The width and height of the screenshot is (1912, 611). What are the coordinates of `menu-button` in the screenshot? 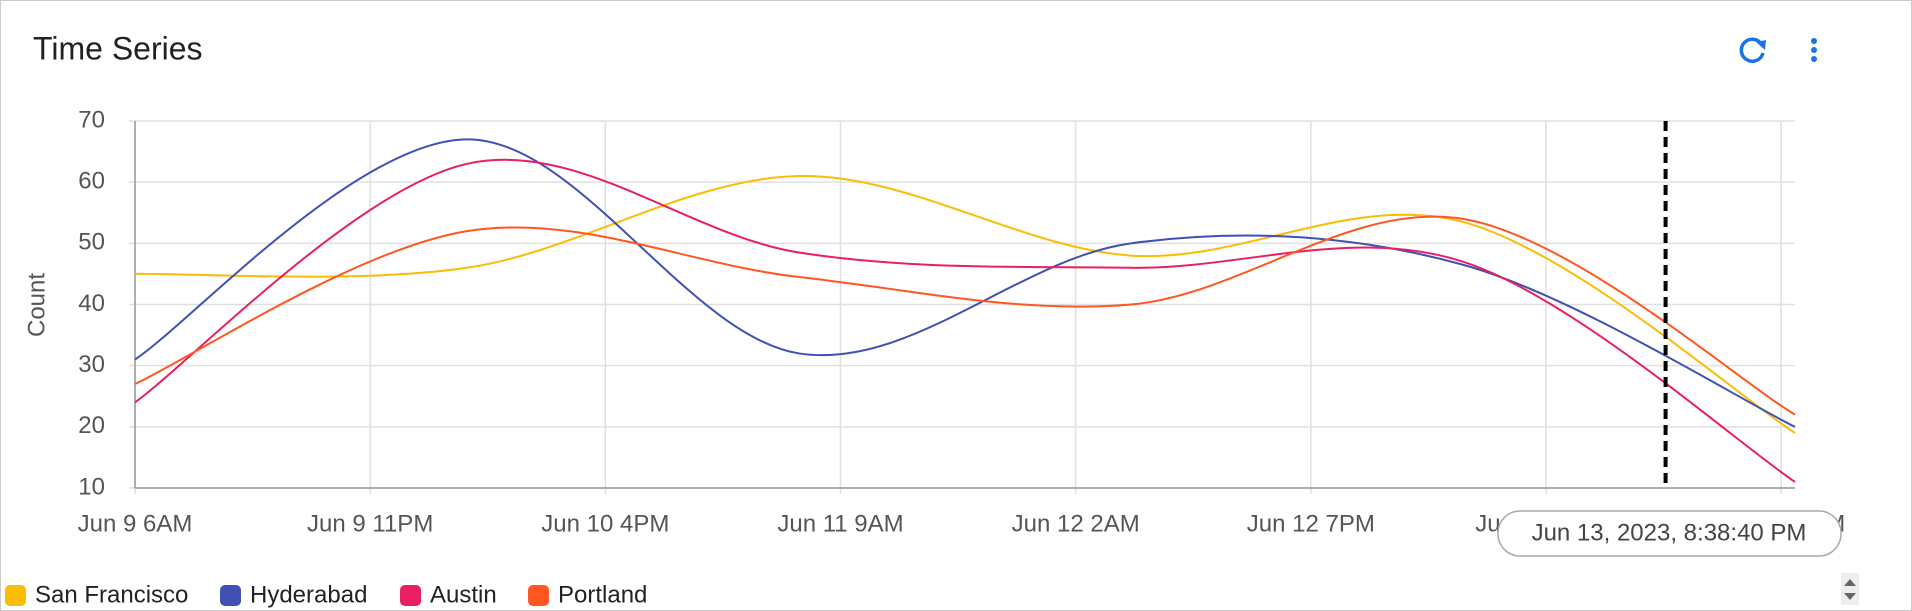 It's located at (1814, 50).